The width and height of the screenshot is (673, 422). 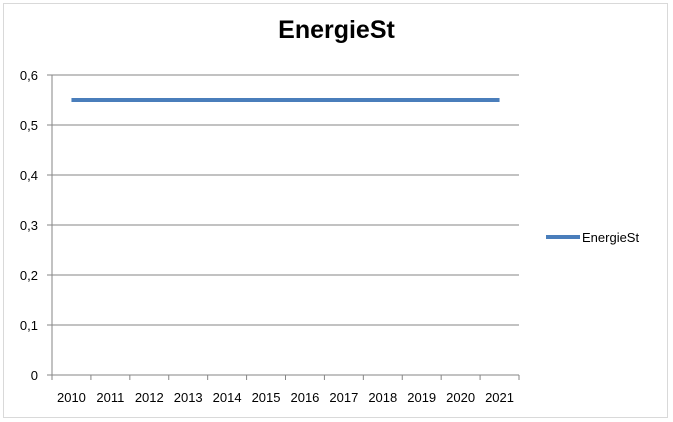 What do you see at coordinates (29, 225) in the screenshot?
I see `y-tick-label: 0,3` at bounding box center [29, 225].